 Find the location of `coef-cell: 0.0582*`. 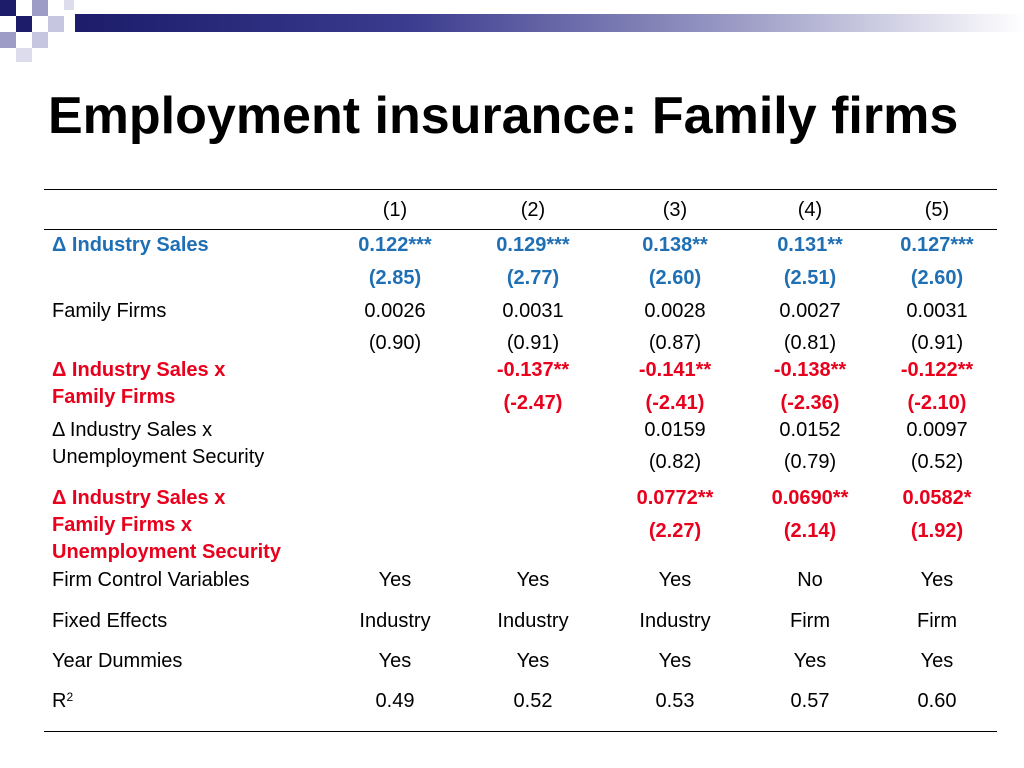

coef-cell: 0.0582* is located at coordinates (937, 498).